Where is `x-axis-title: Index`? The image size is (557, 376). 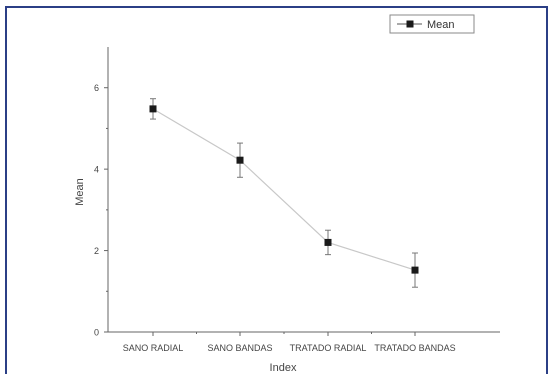 x-axis-title: Index is located at coordinates (283, 368).